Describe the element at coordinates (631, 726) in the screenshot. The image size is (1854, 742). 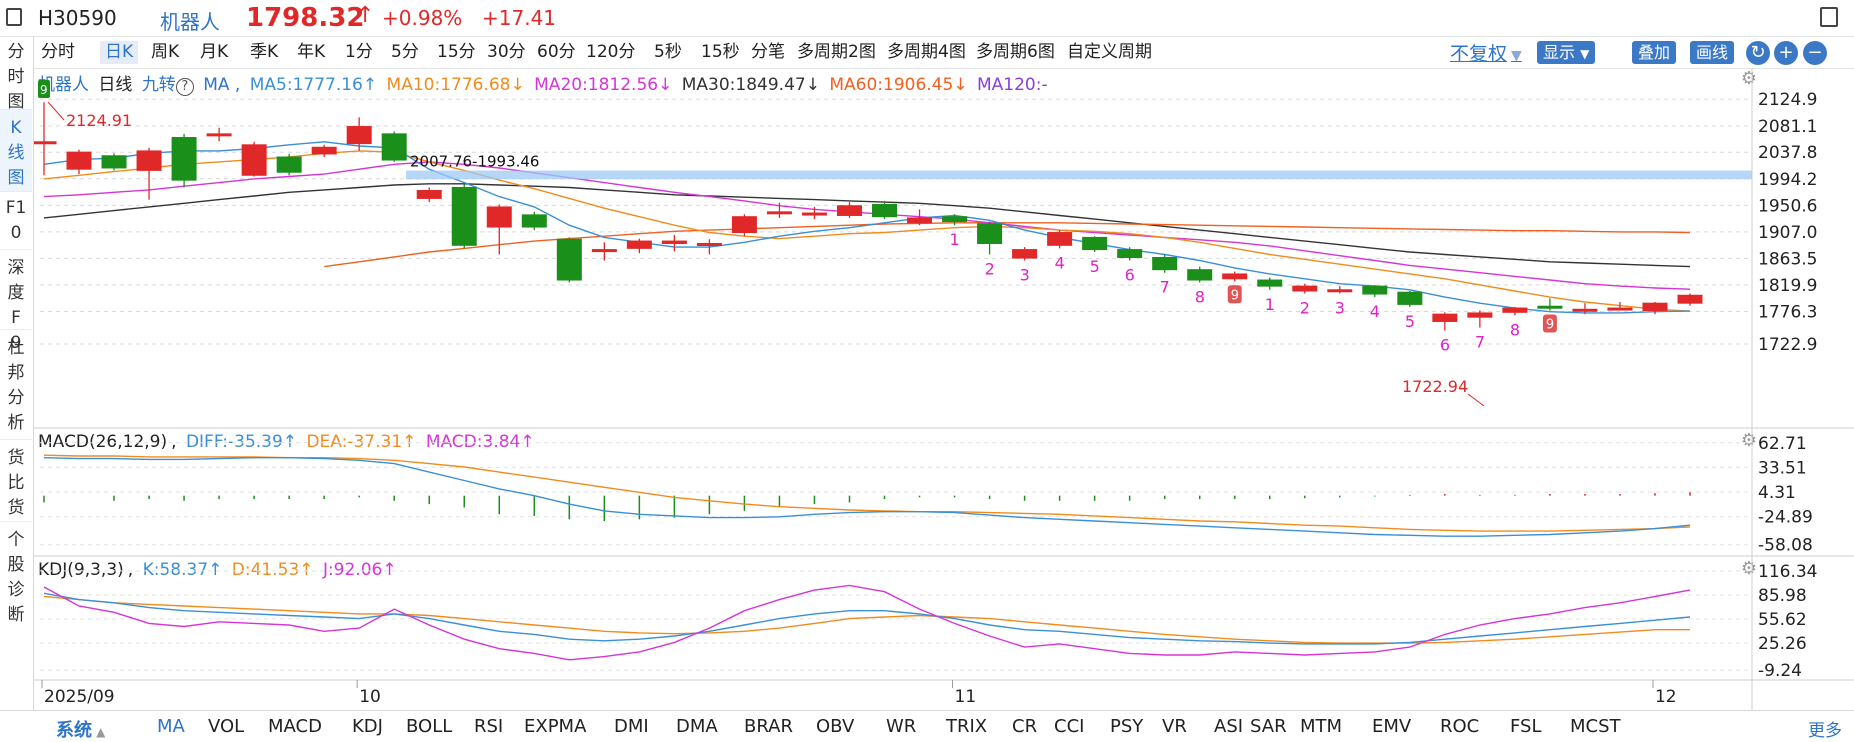
I see `indicator-tab-dmi: DMI` at that location.